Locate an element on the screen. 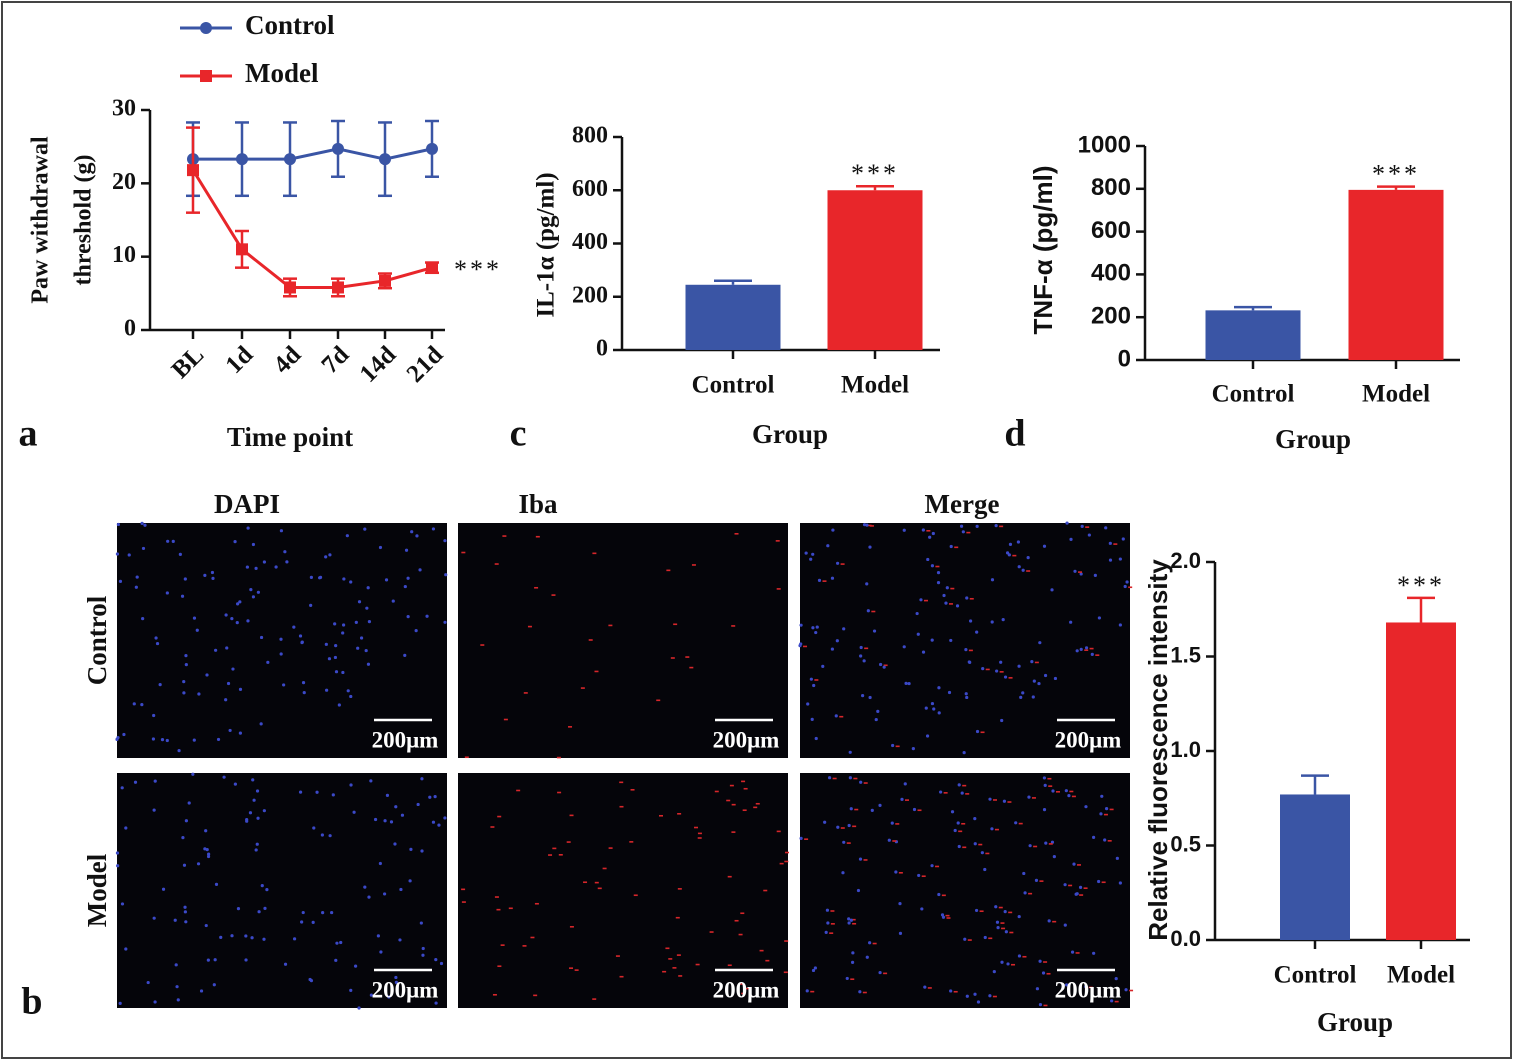  point is located at coordinates (242, 249).